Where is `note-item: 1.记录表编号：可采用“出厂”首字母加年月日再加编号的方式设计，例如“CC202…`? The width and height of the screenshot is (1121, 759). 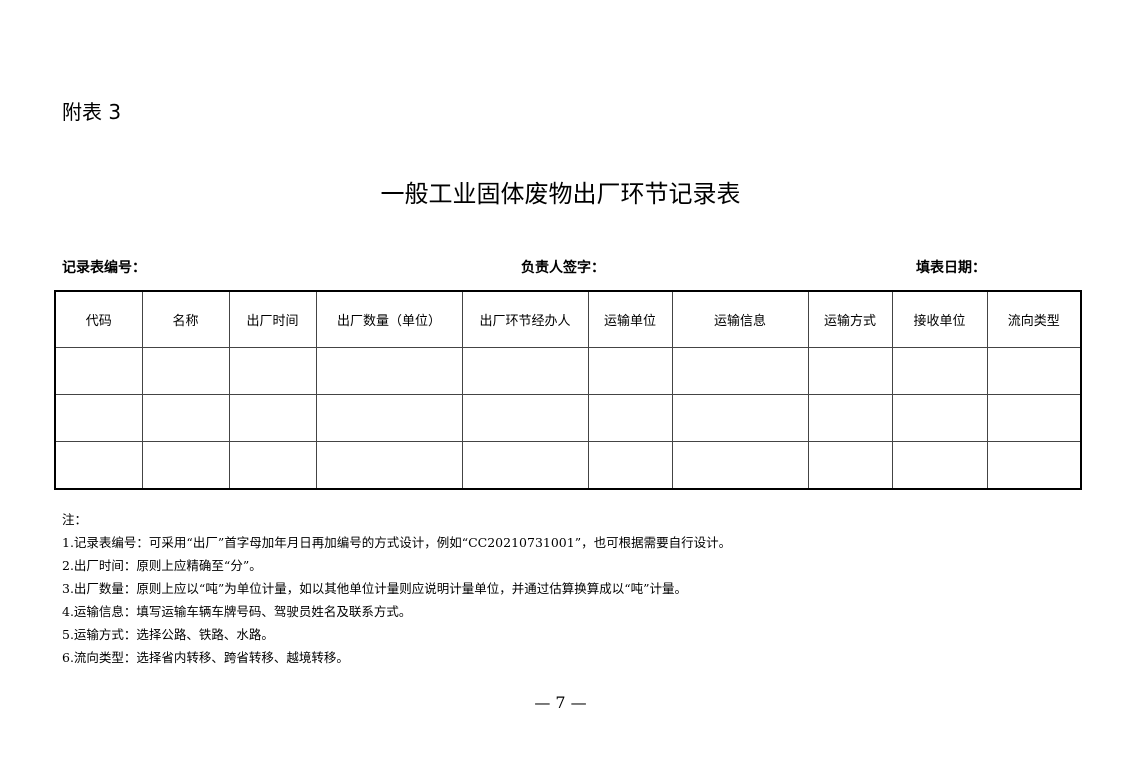
note-item: 1.记录表编号：可采用“出厂”首字母加年月日再加编号的方式设计，例如“CC202… is located at coordinates (397, 542).